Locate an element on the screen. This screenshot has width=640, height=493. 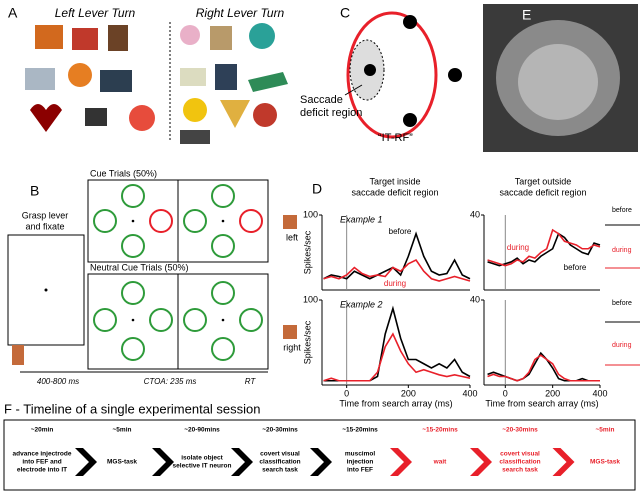
panel-label: D is located at coordinates (317, 189).